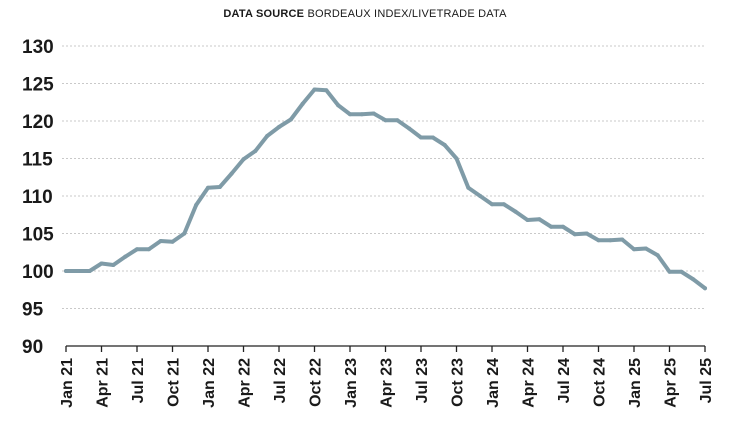  What do you see at coordinates (37, 160) in the screenshot?
I see `y-tick-label-115: 115` at bounding box center [37, 160].